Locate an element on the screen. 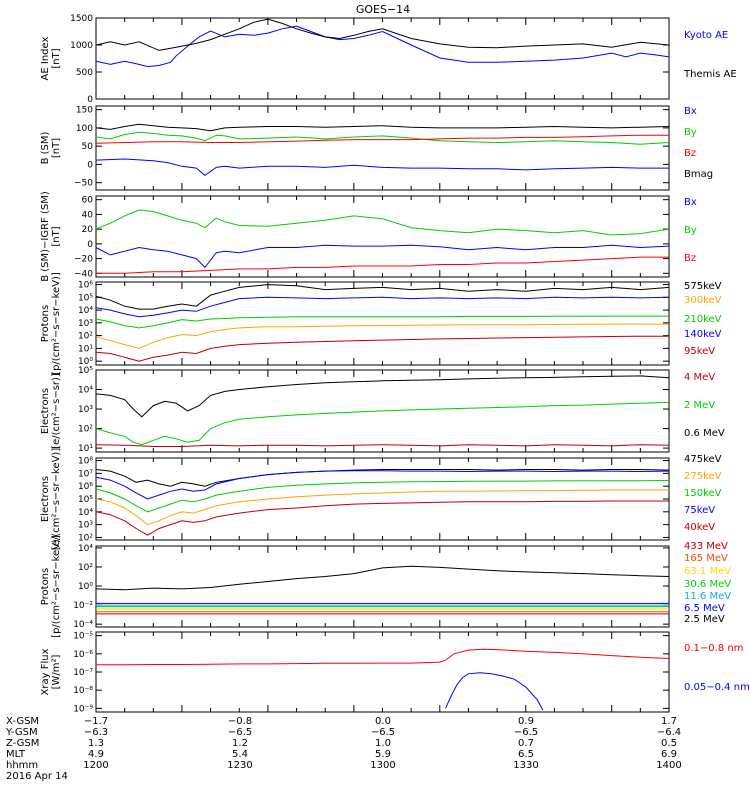 This screenshot has width=750, height=800. legend-entry: 150keV is located at coordinates (703, 493).